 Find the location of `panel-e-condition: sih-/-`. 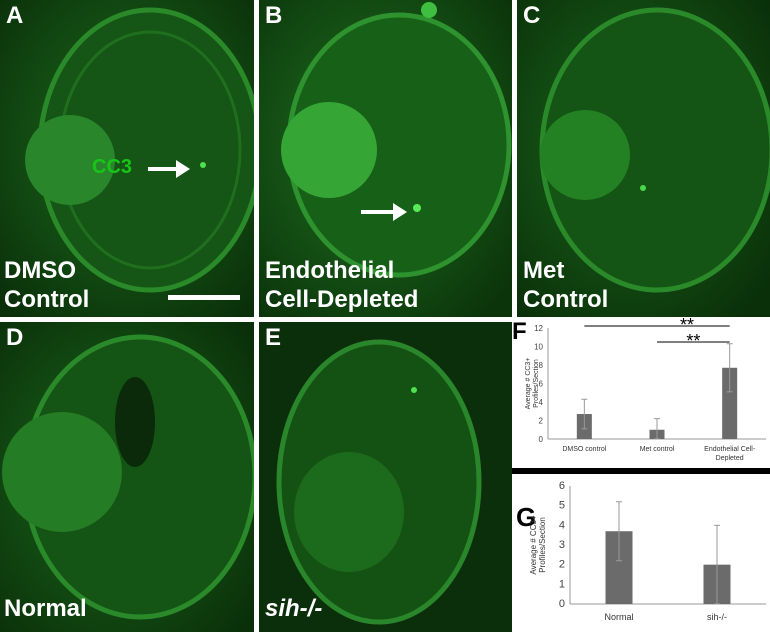

panel-e-condition: sih-/- is located at coordinates (293, 608).